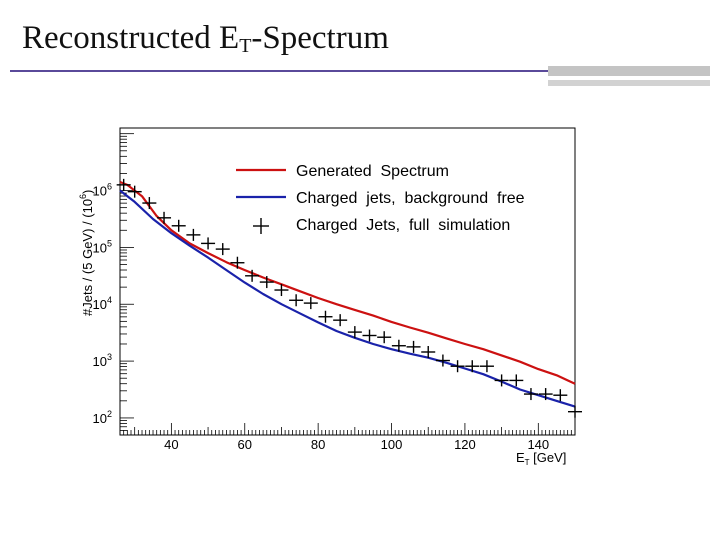  I want to click on x-tick-label: 140, so click(538, 444).